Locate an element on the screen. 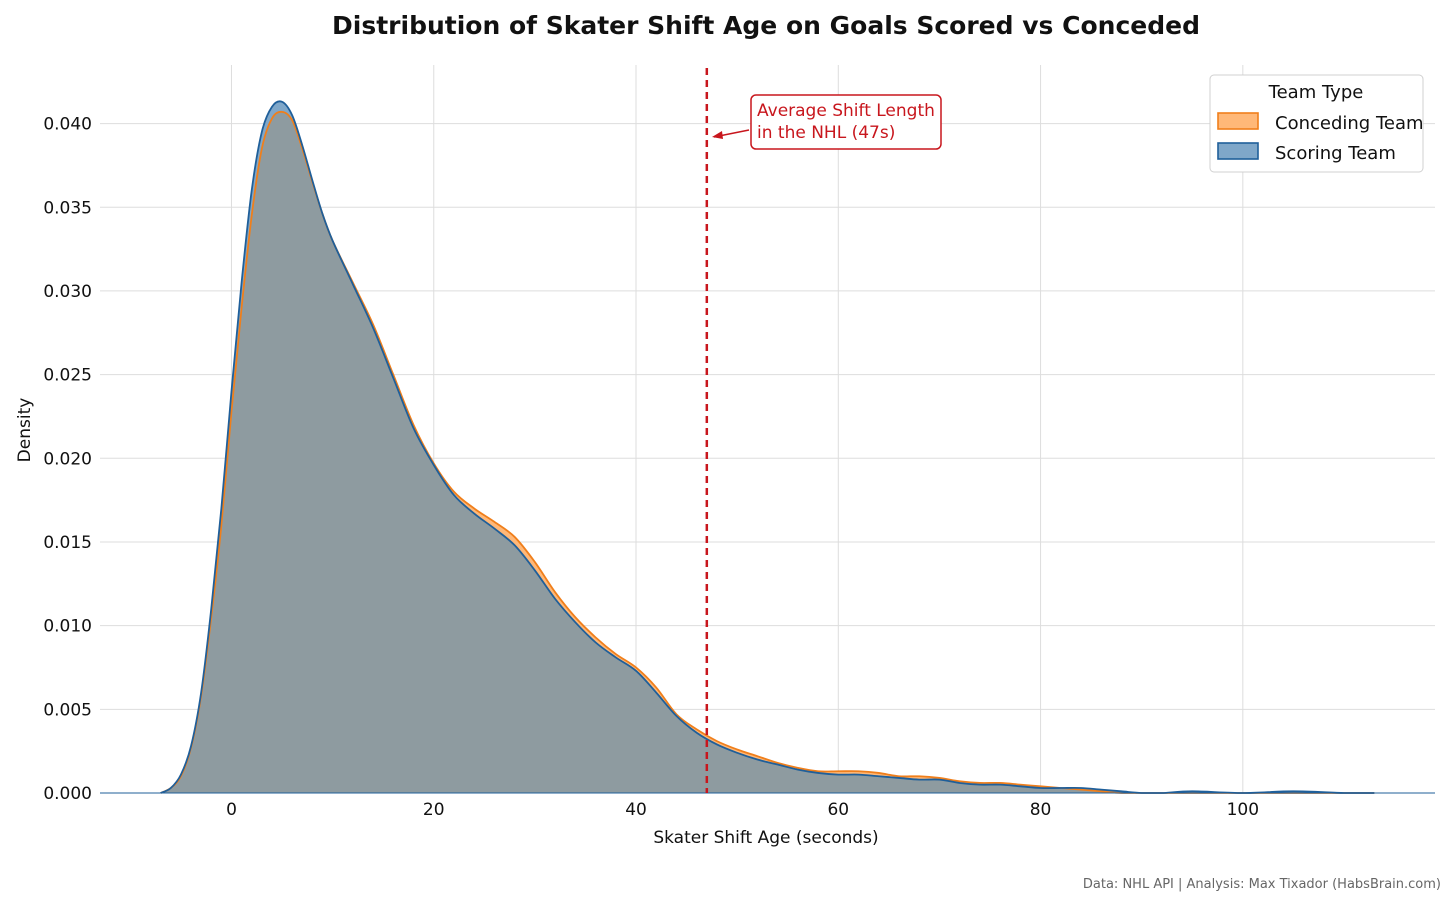 The height and width of the screenshot is (906, 1456). y-tick-label-2: 0.010 is located at coordinates (67, 627).